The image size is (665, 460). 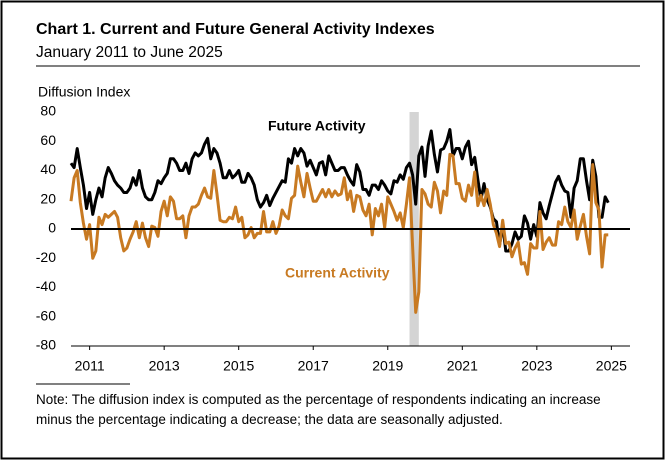 What do you see at coordinates (129, 52) in the screenshot?
I see `chart-subtitle: January 2011 to June 2025` at bounding box center [129, 52].